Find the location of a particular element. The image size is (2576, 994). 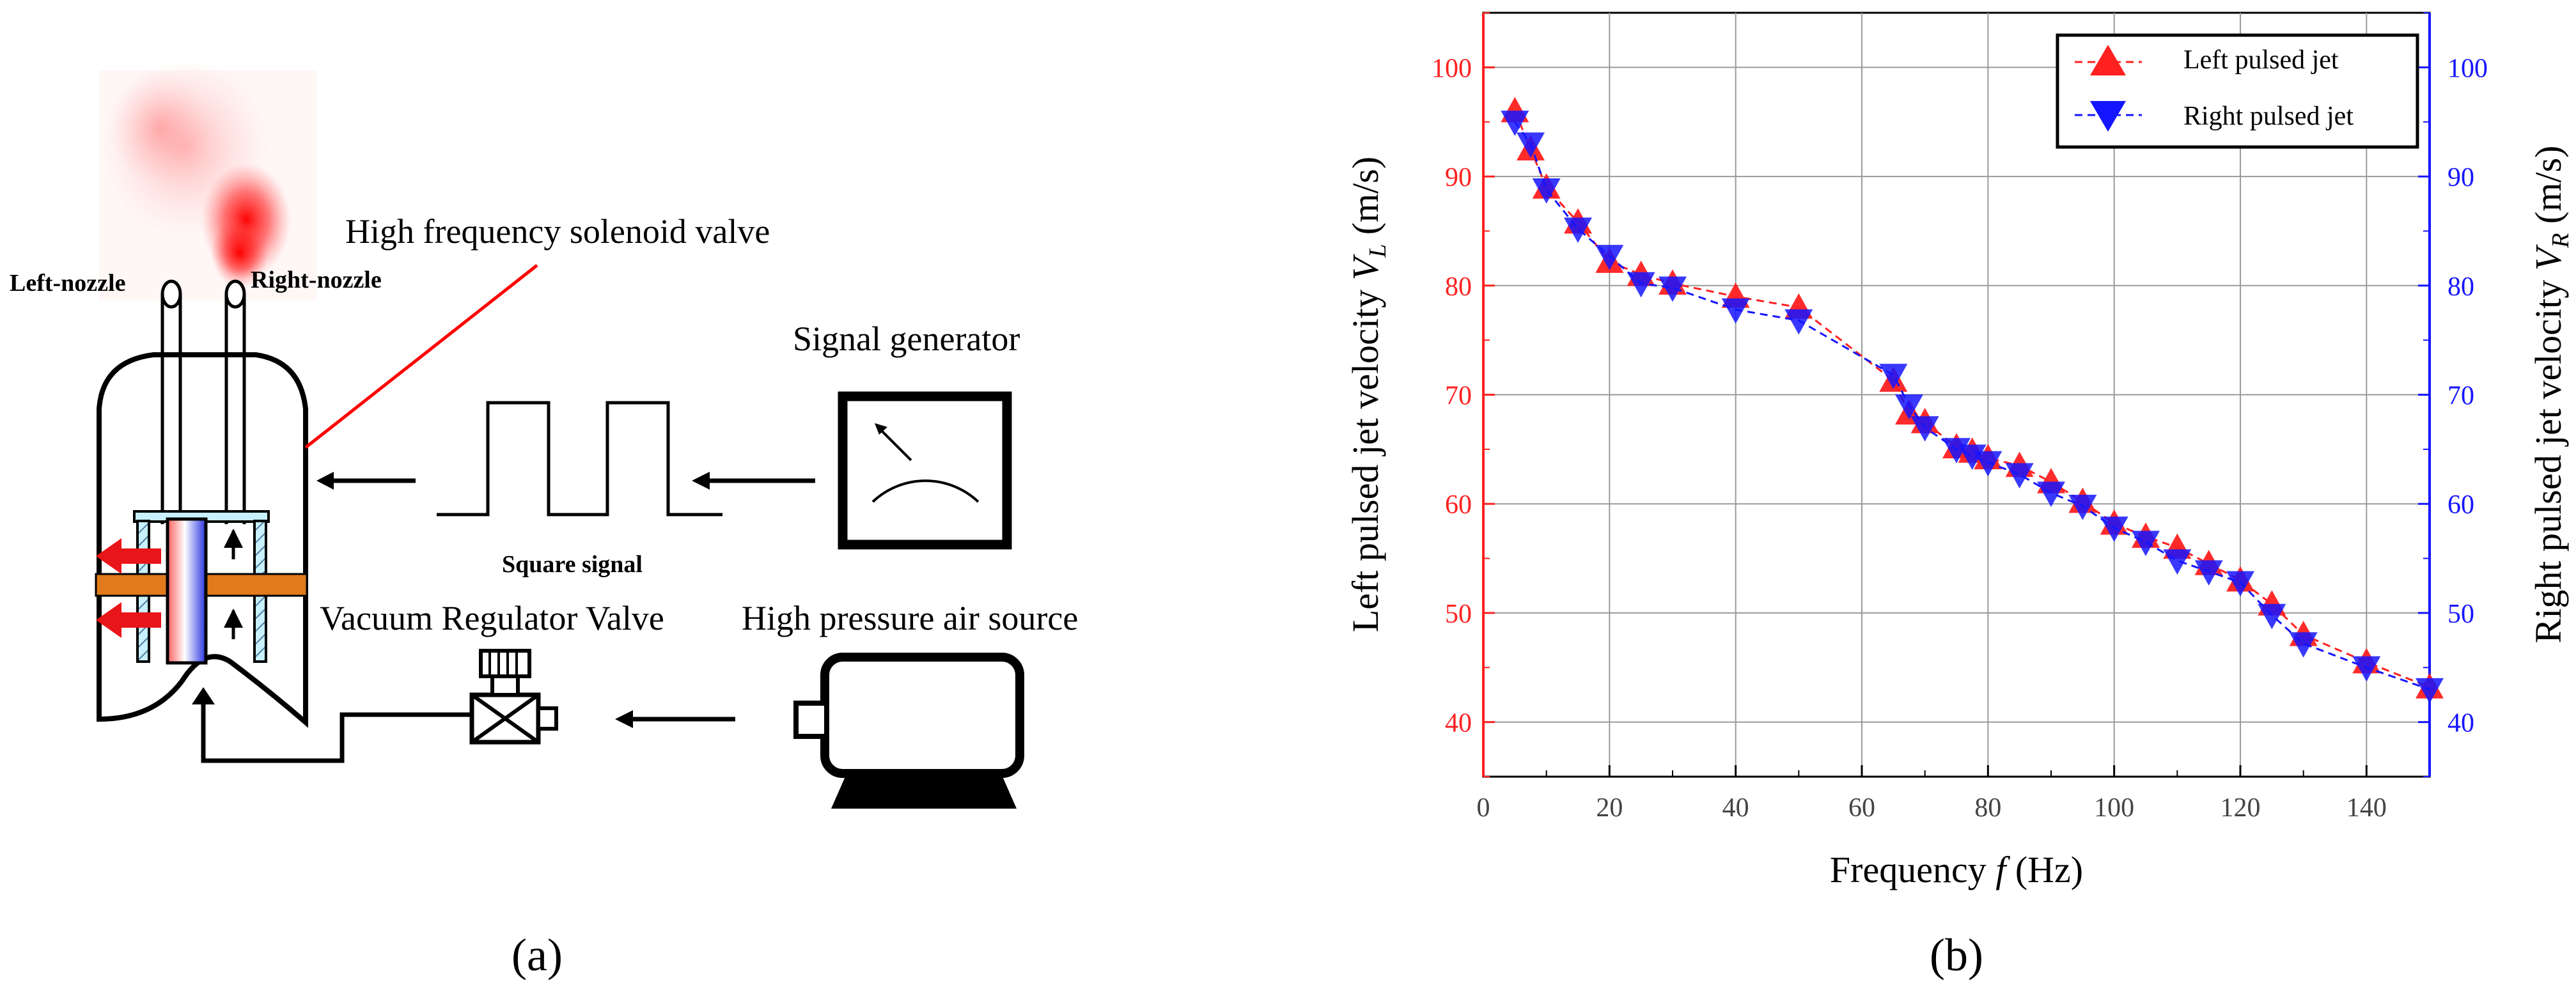

signal-arrows is located at coordinates (565, 600).